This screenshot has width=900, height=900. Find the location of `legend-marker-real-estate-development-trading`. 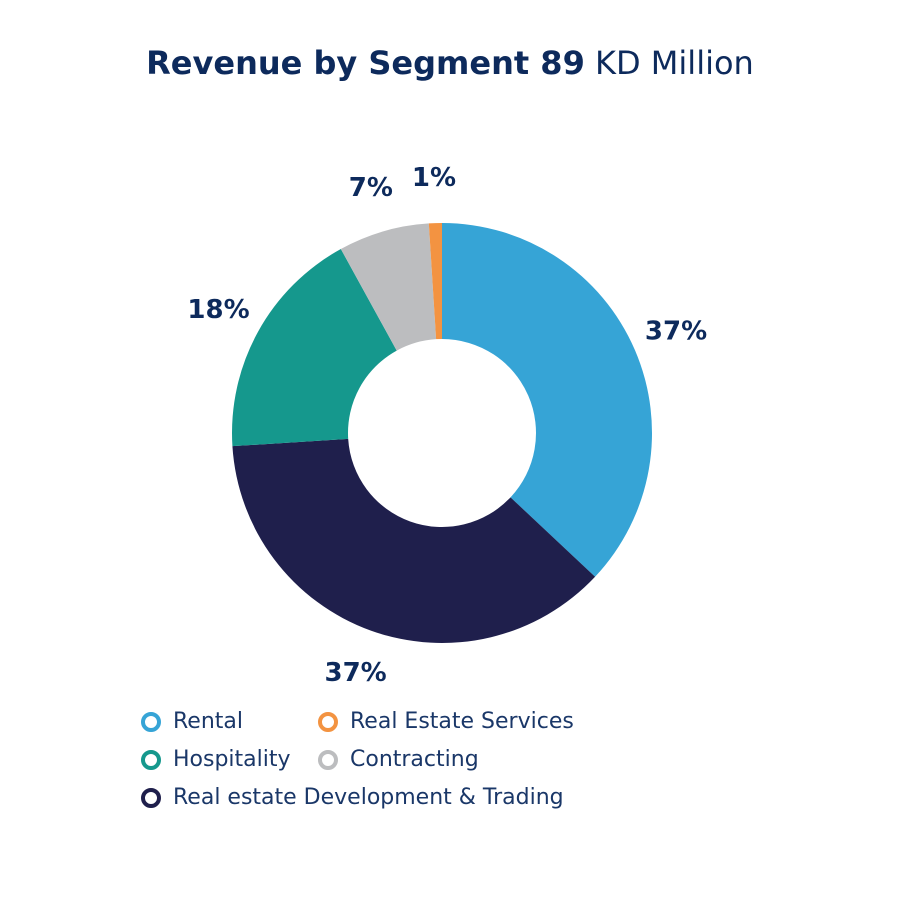

legend-marker-real-estate-development-trading is located at coordinates (151, 797).